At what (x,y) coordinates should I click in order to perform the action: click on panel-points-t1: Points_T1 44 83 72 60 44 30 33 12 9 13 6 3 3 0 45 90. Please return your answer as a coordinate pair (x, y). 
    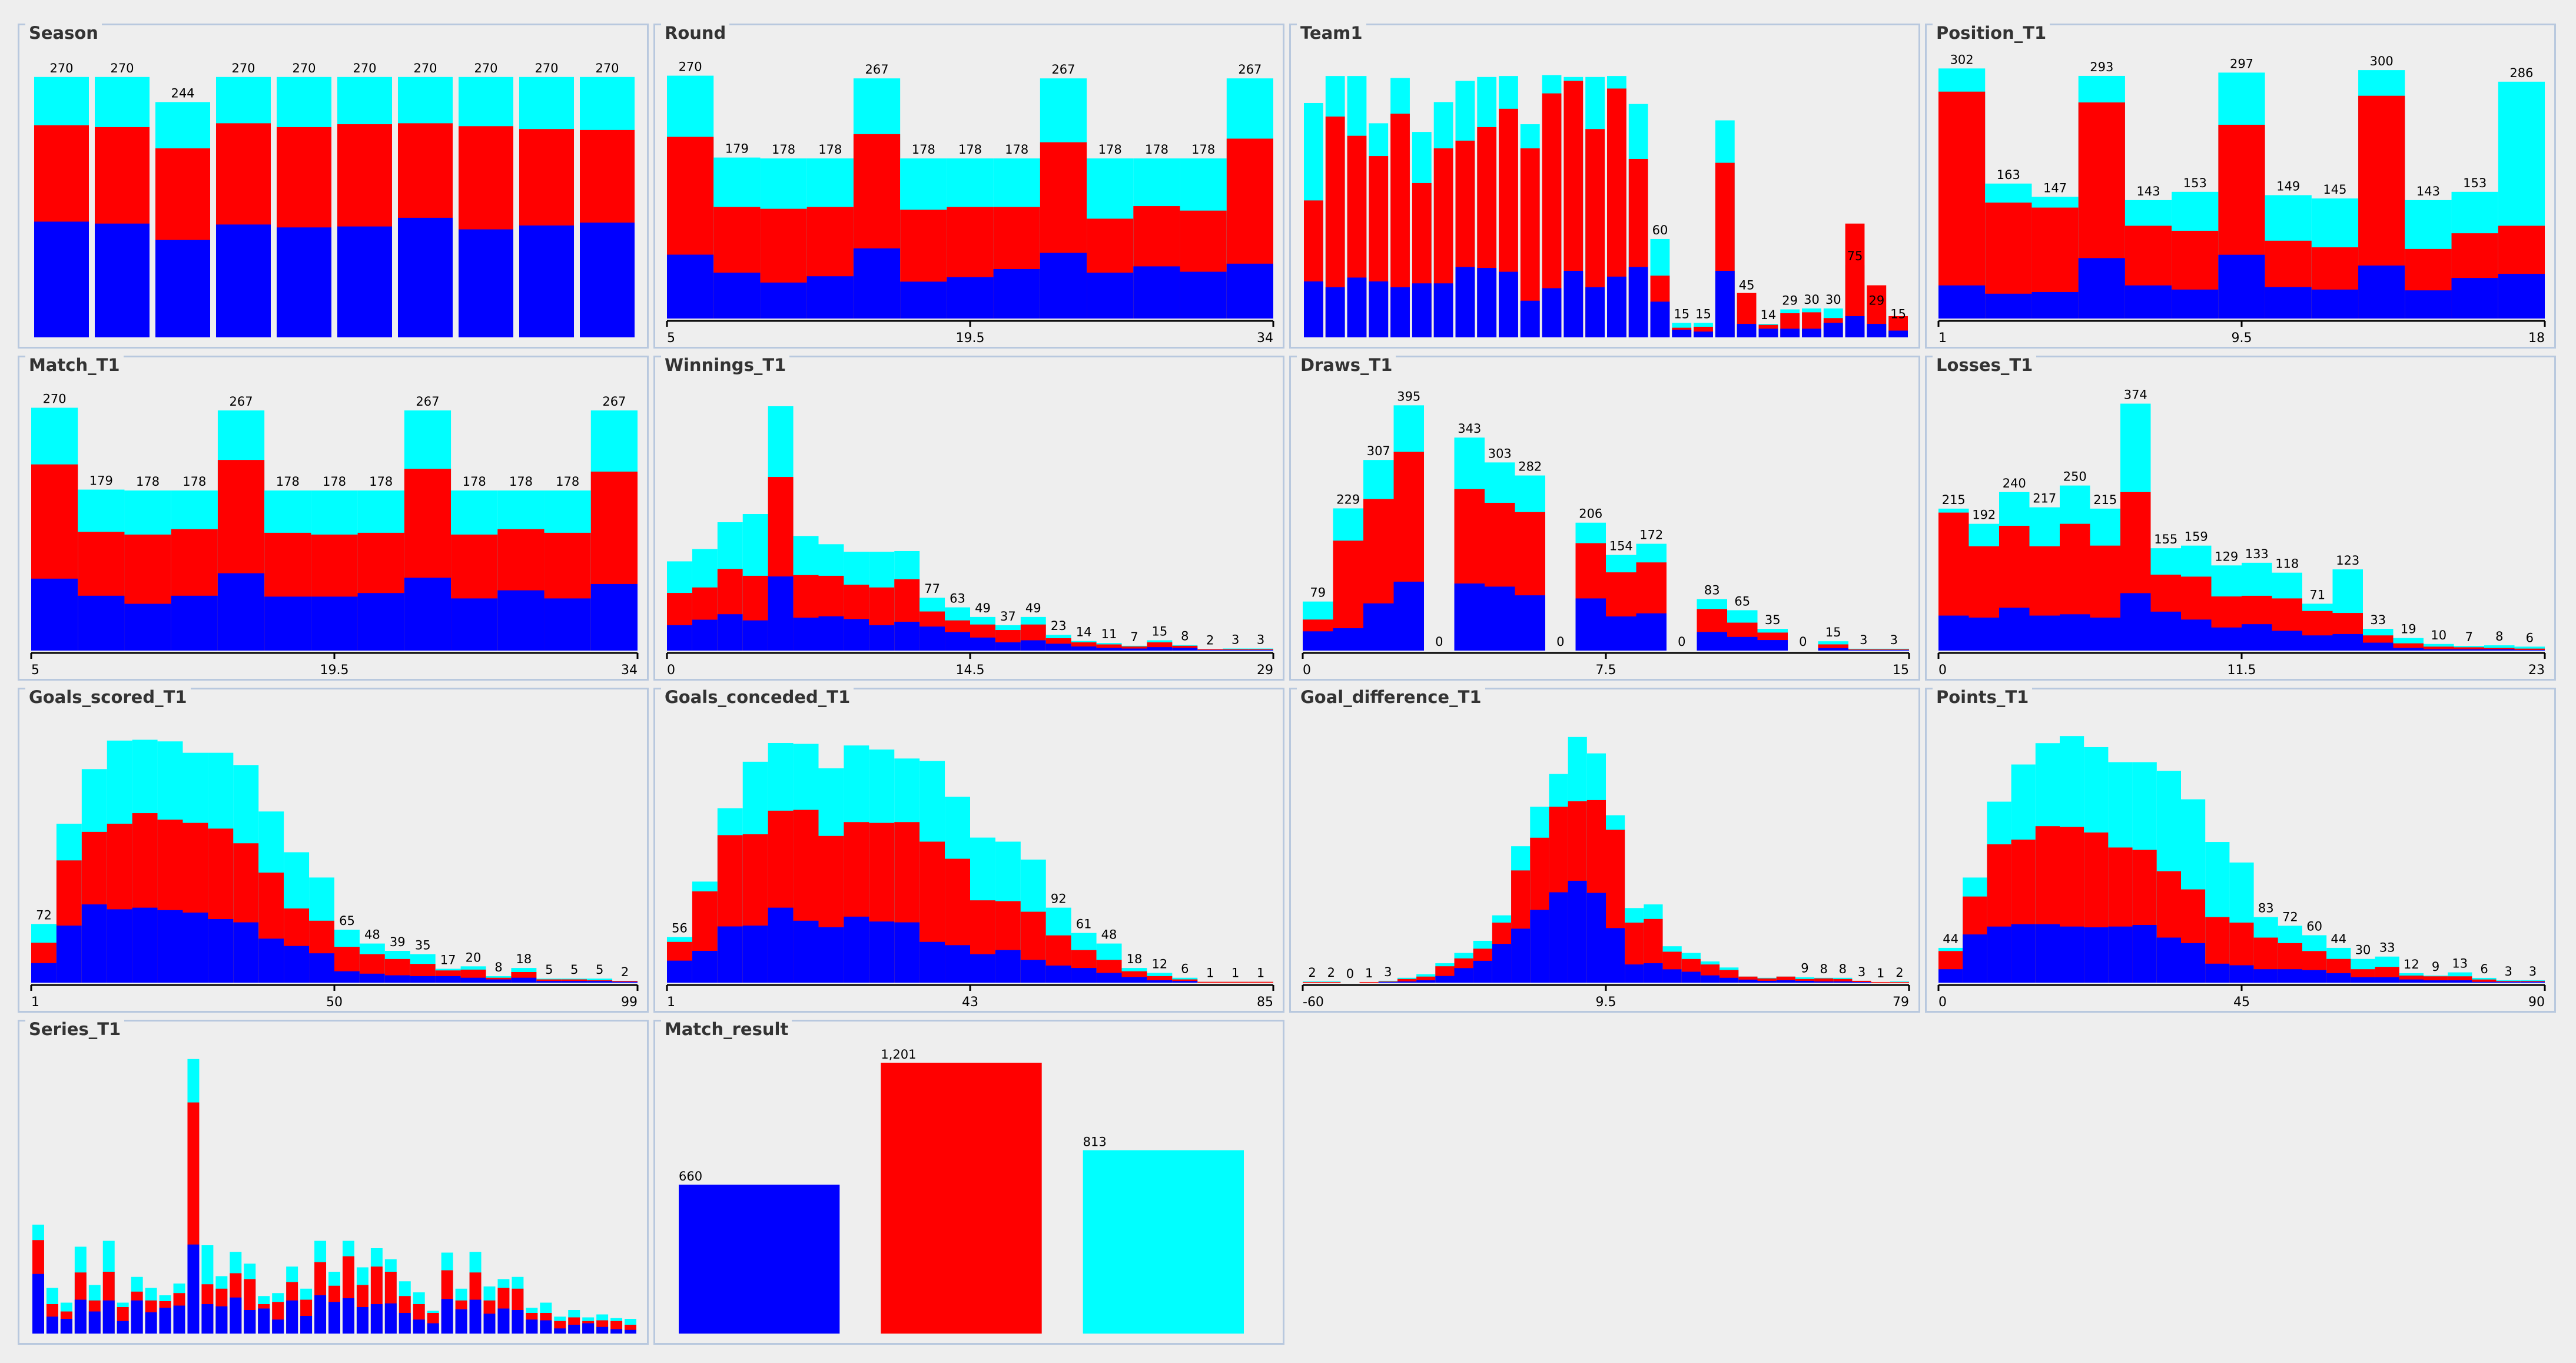
    Looking at the image, I should click on (2241, 851).